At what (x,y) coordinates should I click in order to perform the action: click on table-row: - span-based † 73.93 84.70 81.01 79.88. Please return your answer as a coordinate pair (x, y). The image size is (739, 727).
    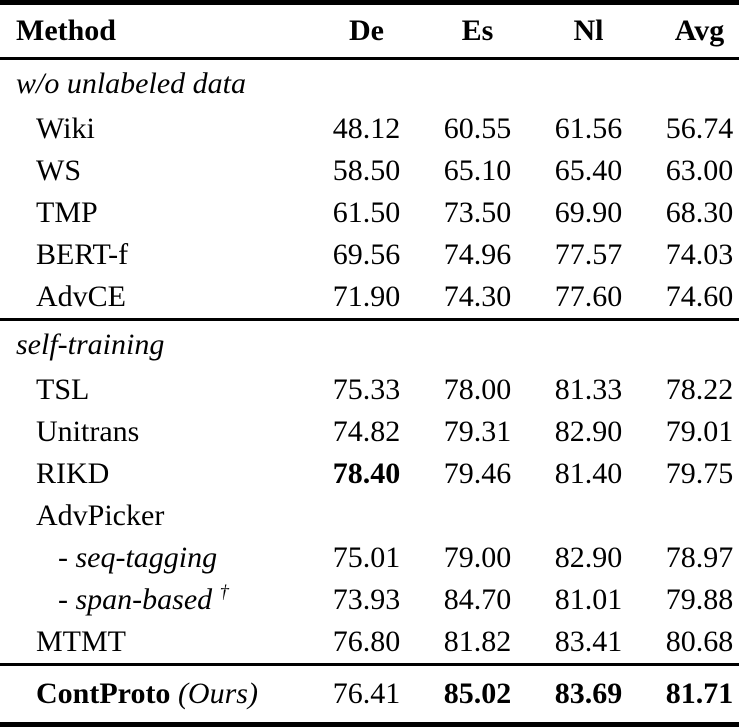
    Looking at the image, I should click on (369, 600).